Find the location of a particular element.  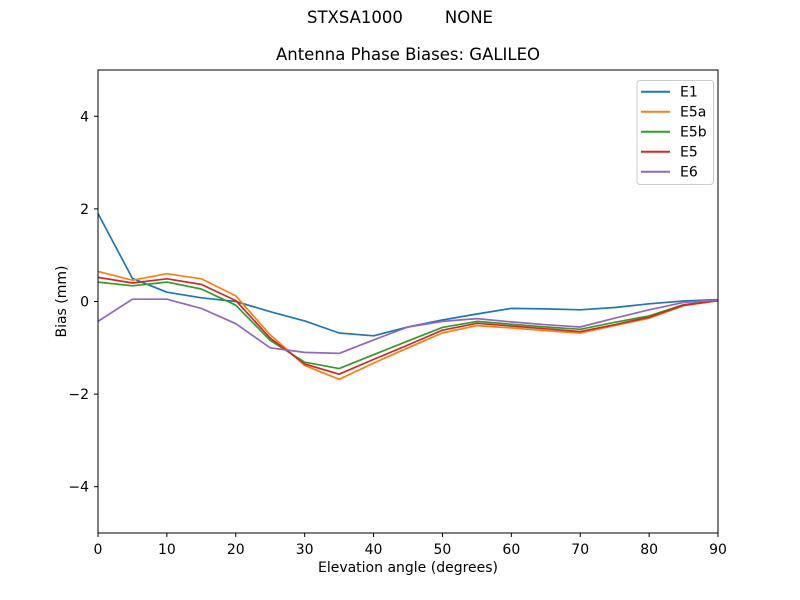

y-tick-label: 0 is located at coordinates (84, 303).